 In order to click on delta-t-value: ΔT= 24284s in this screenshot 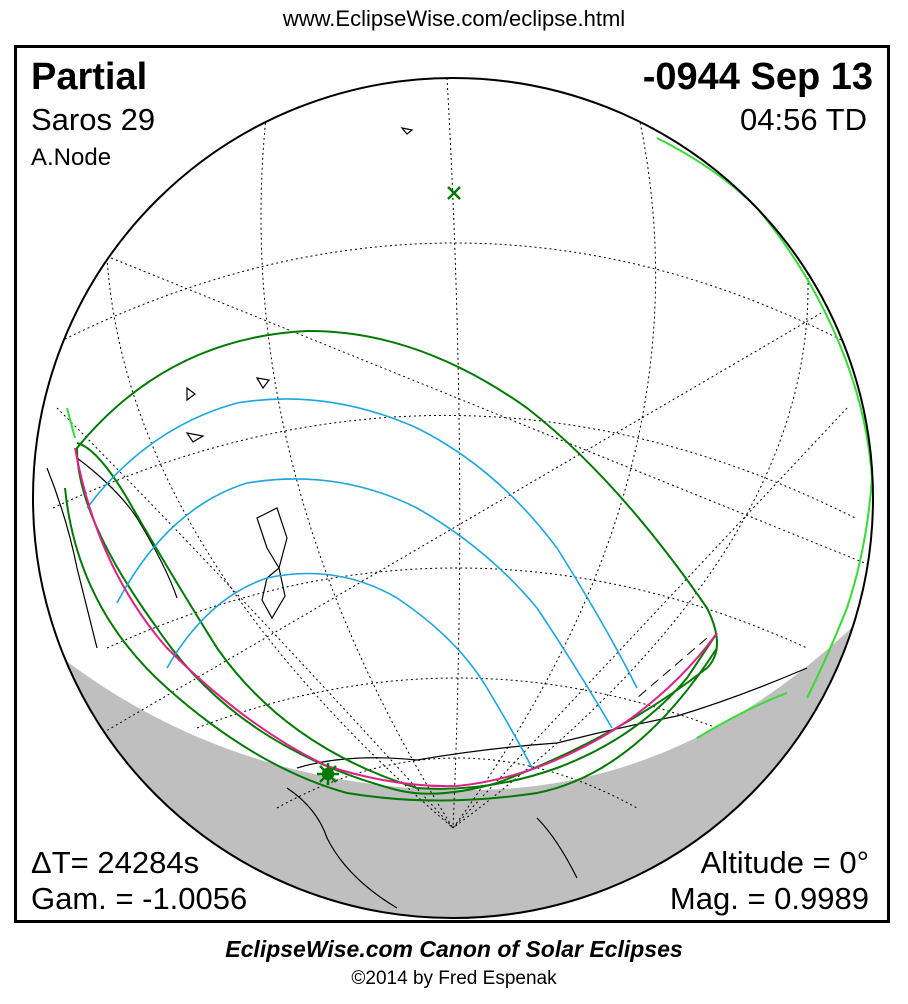, I will do `click(115, 862)`.